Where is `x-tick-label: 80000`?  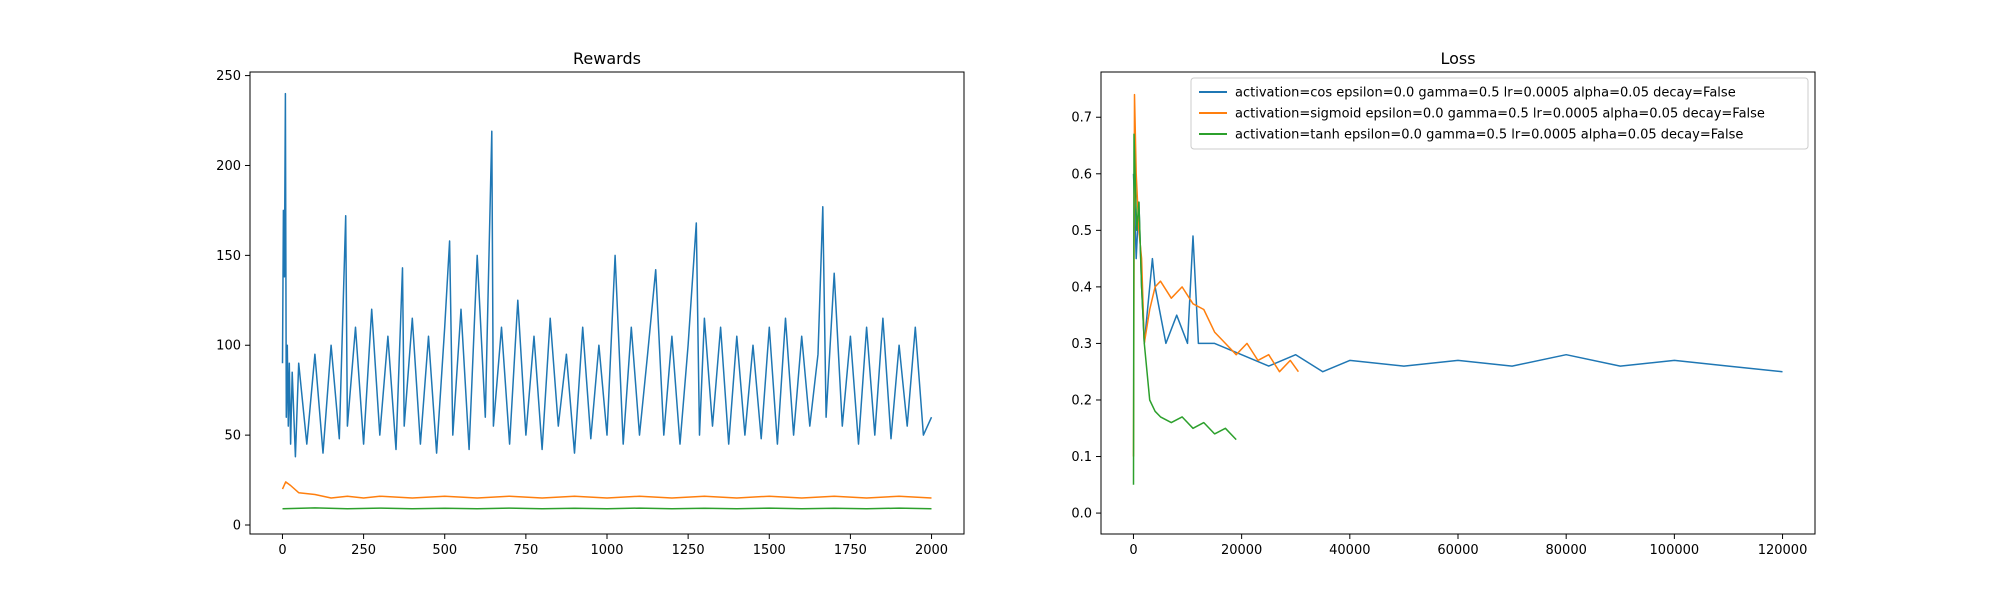
x-tick-label: 80000 is located at coordinates (1566, 550).